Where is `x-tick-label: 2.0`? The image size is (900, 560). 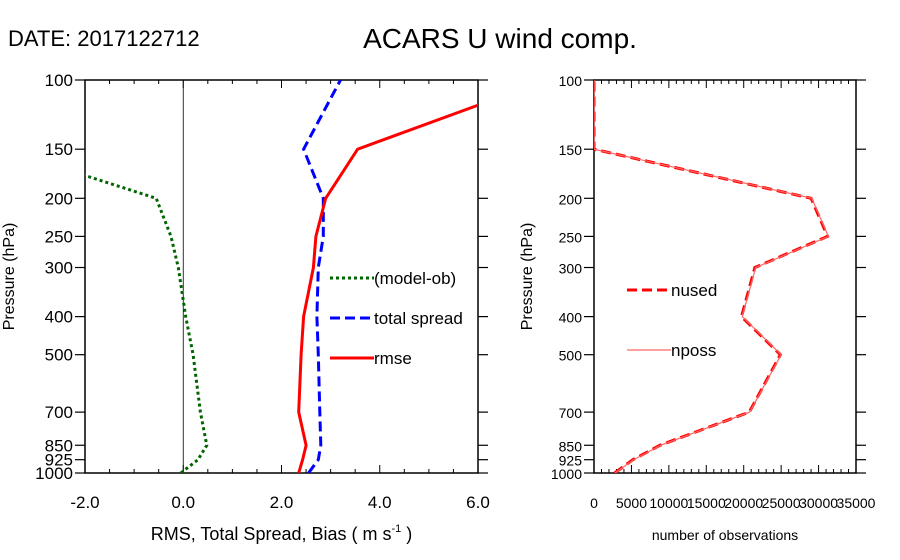
x-tick-label: 2.0 is located at coordinates (282, 502).